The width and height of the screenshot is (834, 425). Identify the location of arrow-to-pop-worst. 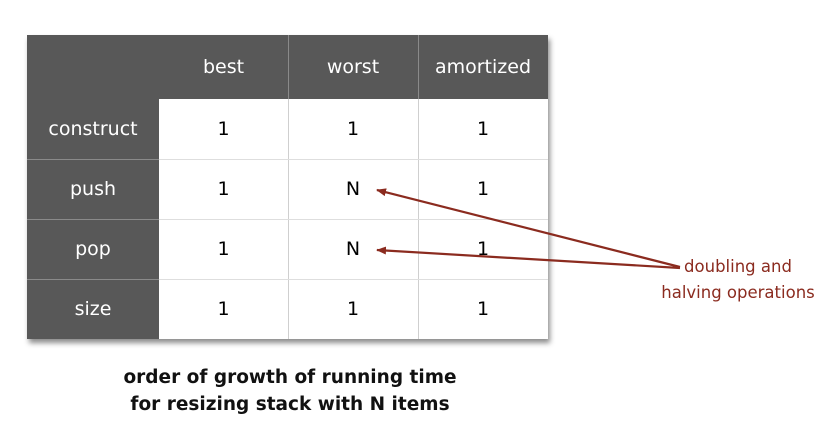
(528, 258).